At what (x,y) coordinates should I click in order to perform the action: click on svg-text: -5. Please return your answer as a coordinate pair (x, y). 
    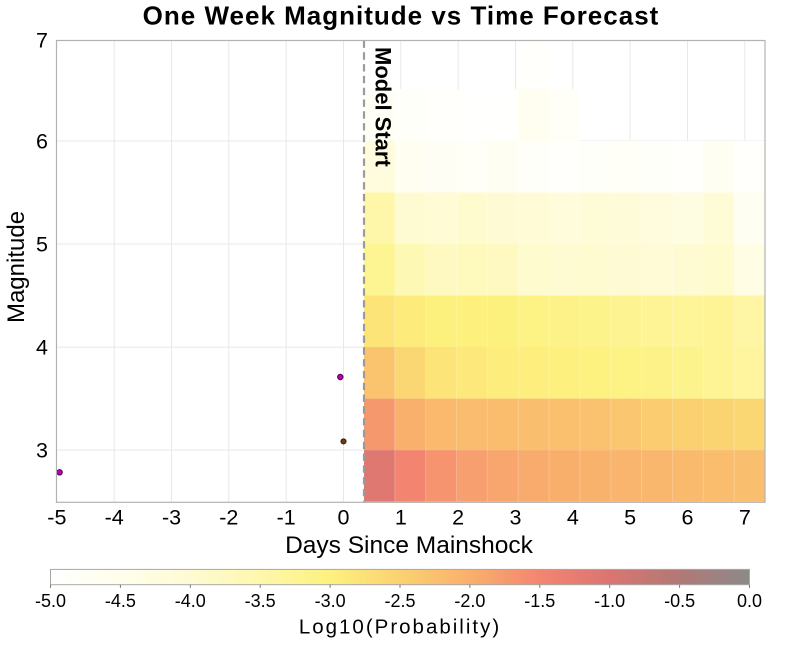
    Looking at the image, I should click on (56, 518).